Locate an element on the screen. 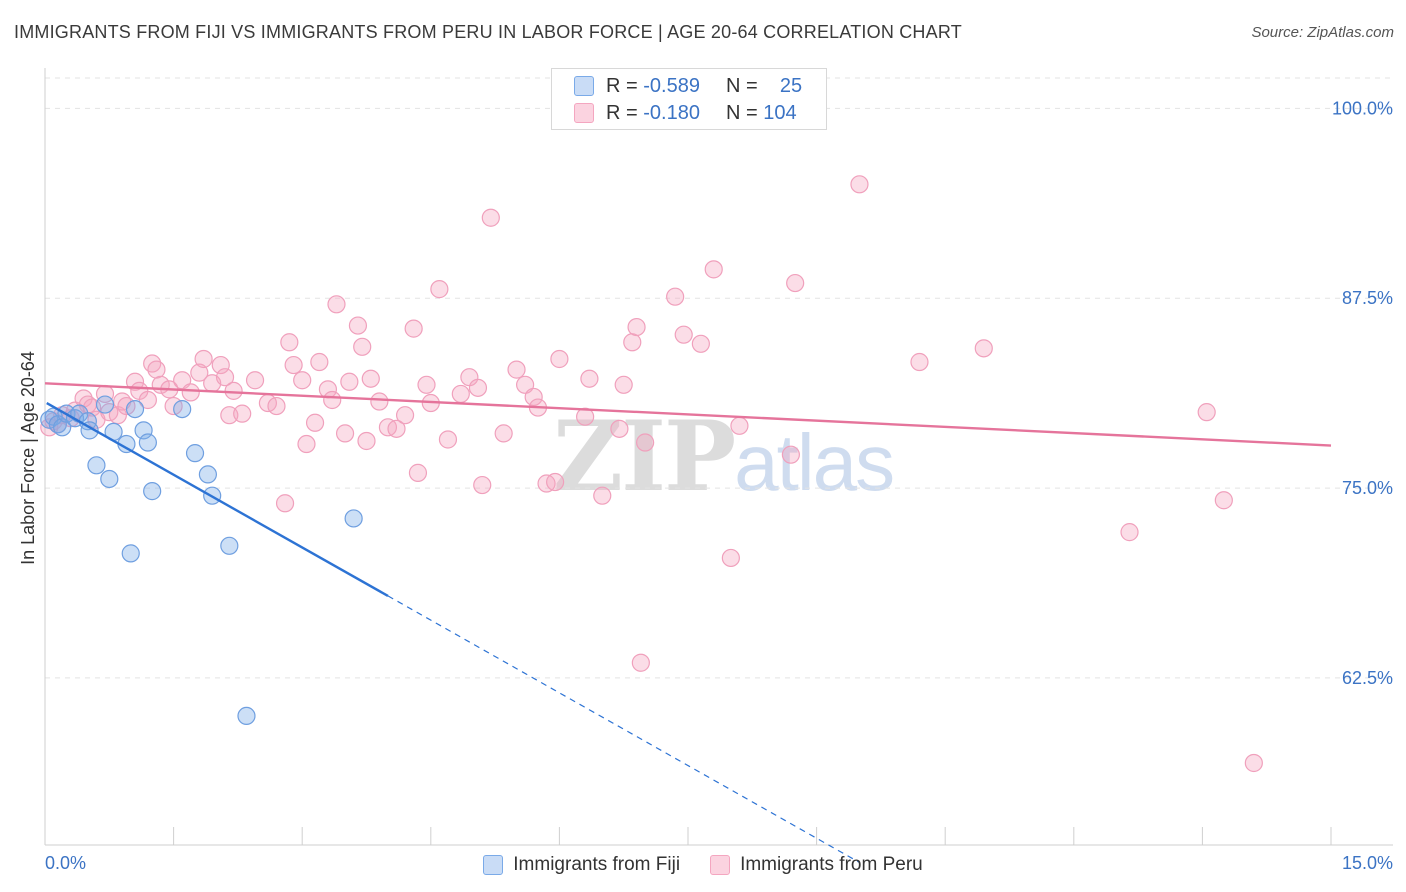 The height and width of the screenshot is (892, 1406). stats-legend: R = -0.589 N = 25 R = -0.180 N = 104 is located at coordinates (689, 99).